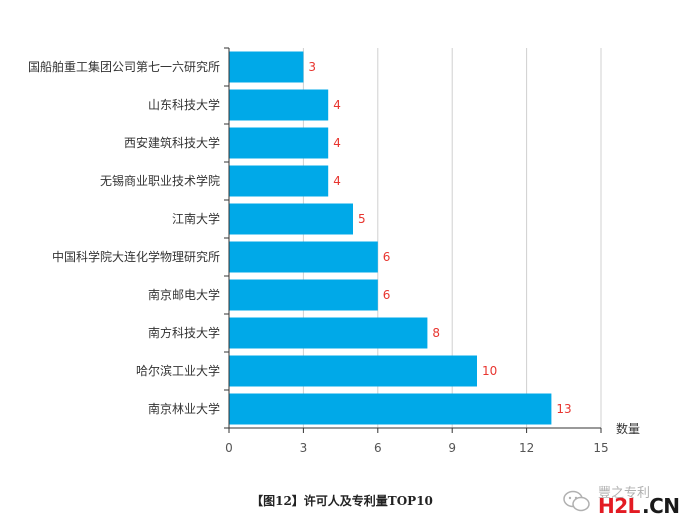 The height and width of the screenshot is (524, 684). What do you see at coordinates (452, 448) in the screenshot?
I see `x-tick-label: 9` at bounding box center [452, 448].